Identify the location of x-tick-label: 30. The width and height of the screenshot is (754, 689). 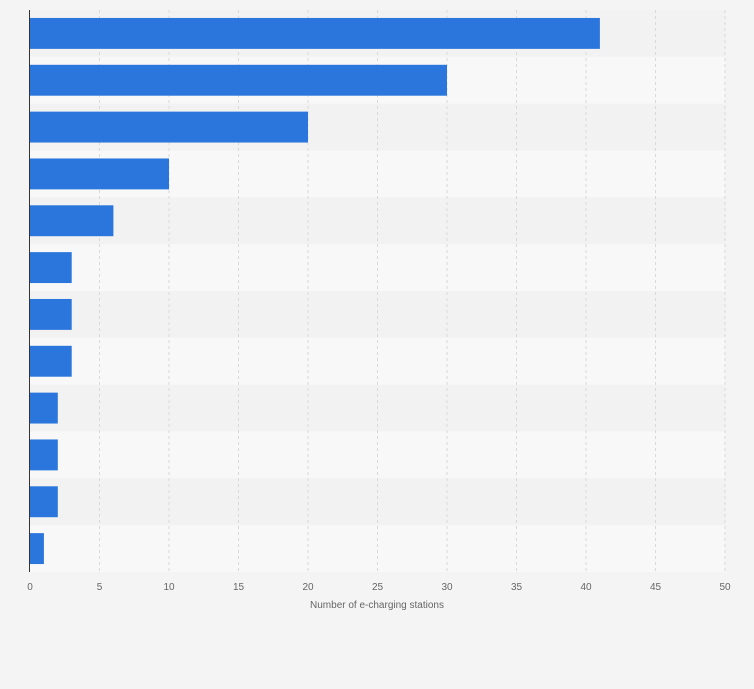
(447, 587).